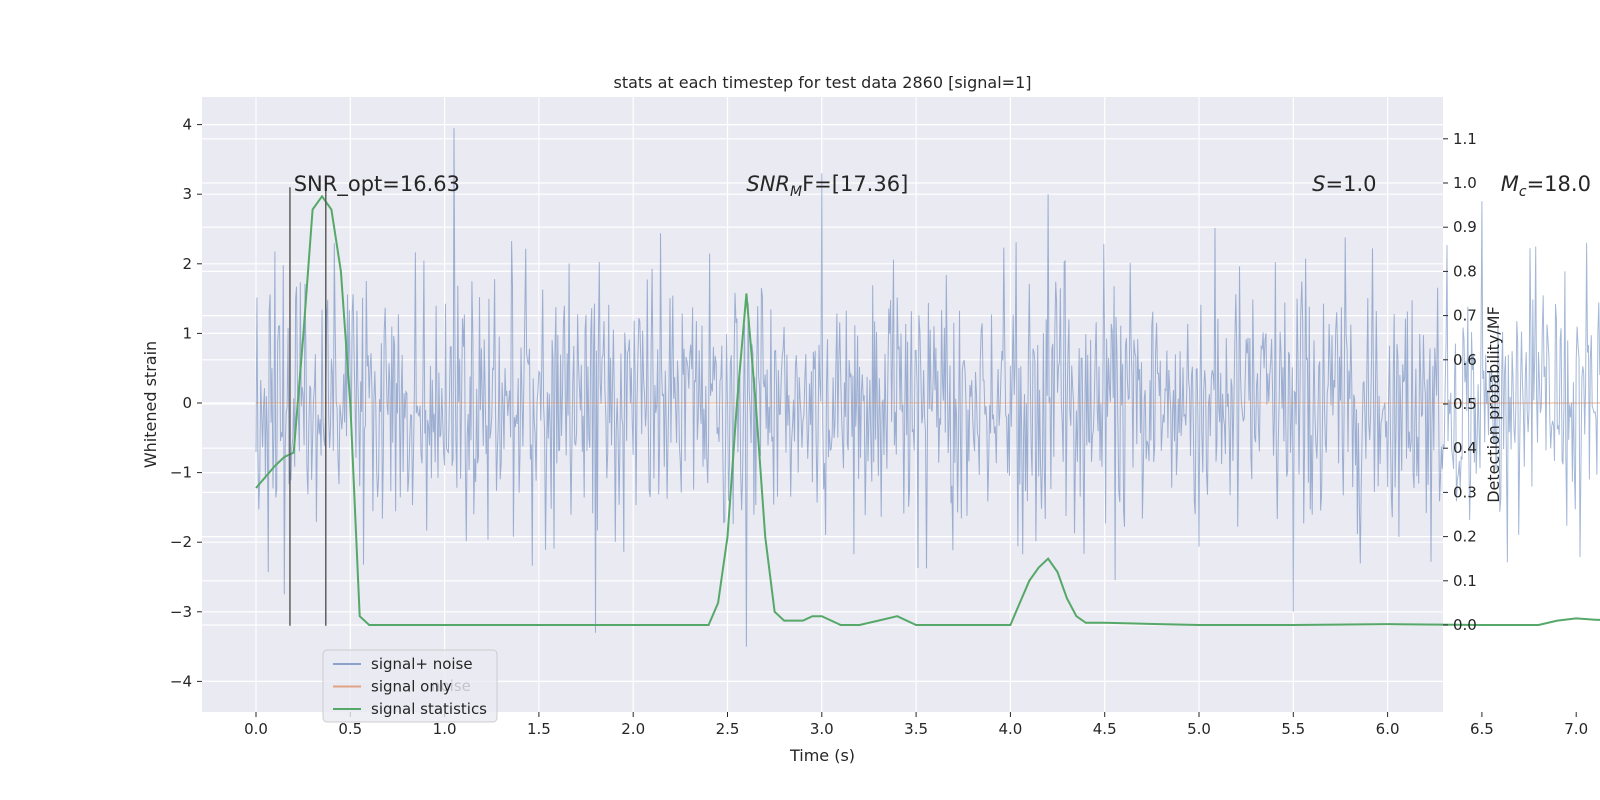  I want to click on legend-box, so click(410, 686).